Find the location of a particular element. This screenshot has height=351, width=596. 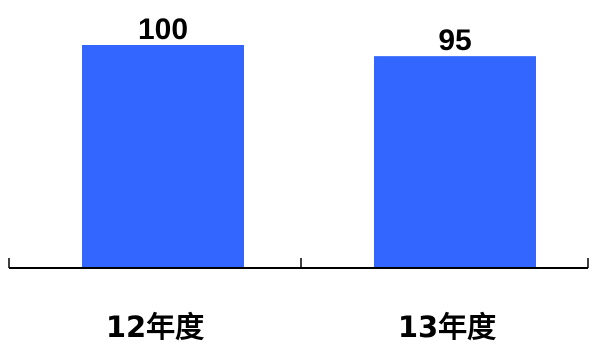

data-label-2: 95 is located at coordinates (454, 40).